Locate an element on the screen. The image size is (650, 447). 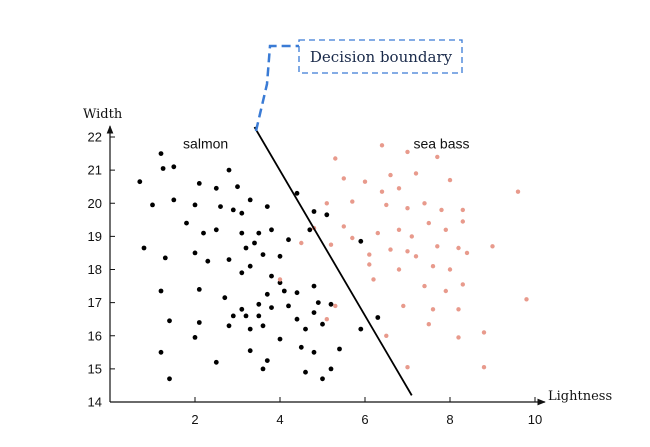
x-tick-label: 6 is located at coordinates (364, 419).